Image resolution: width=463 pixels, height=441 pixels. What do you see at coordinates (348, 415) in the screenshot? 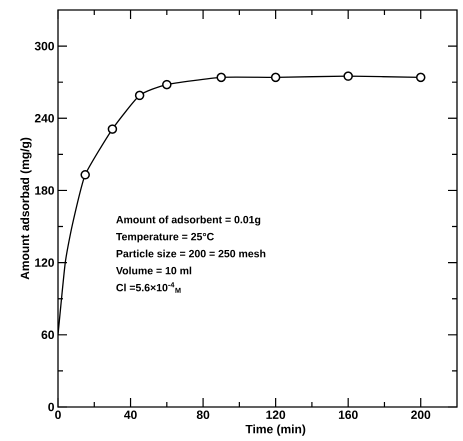
I see `x-tick-label: 160` at bounding box center [348, 415].